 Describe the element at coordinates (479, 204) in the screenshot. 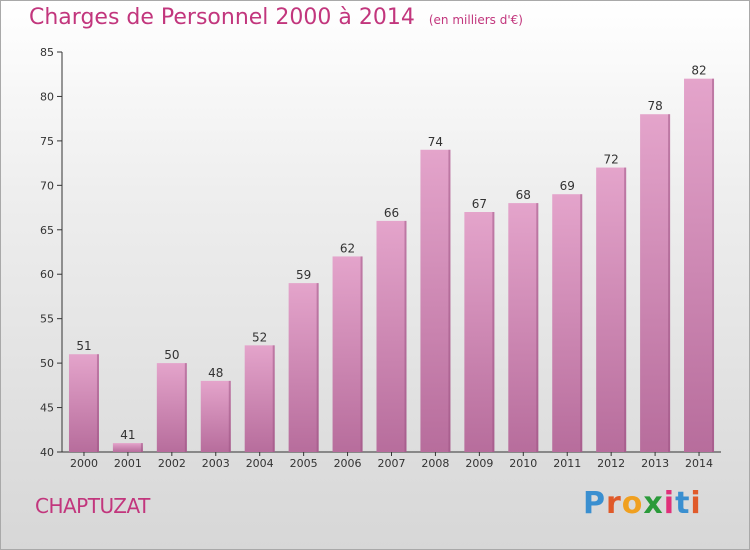

I see `data-label: 67` at that location.